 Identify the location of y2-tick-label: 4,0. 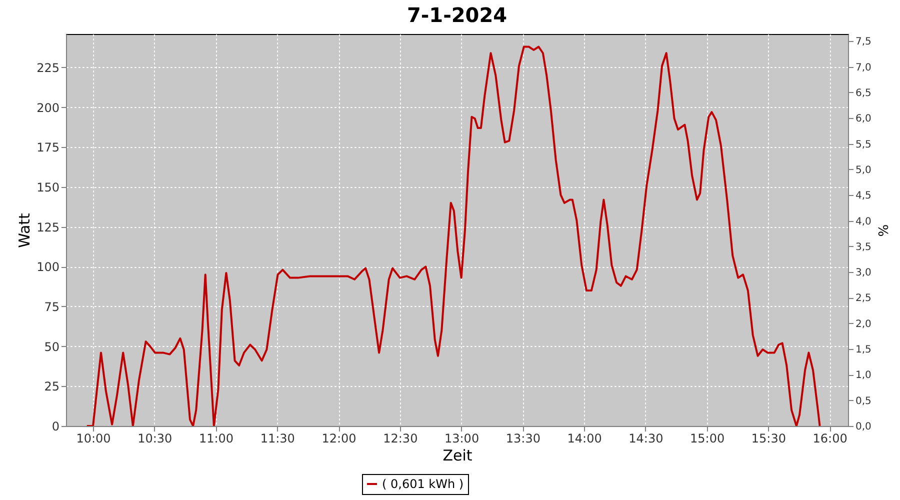
(864, 222).